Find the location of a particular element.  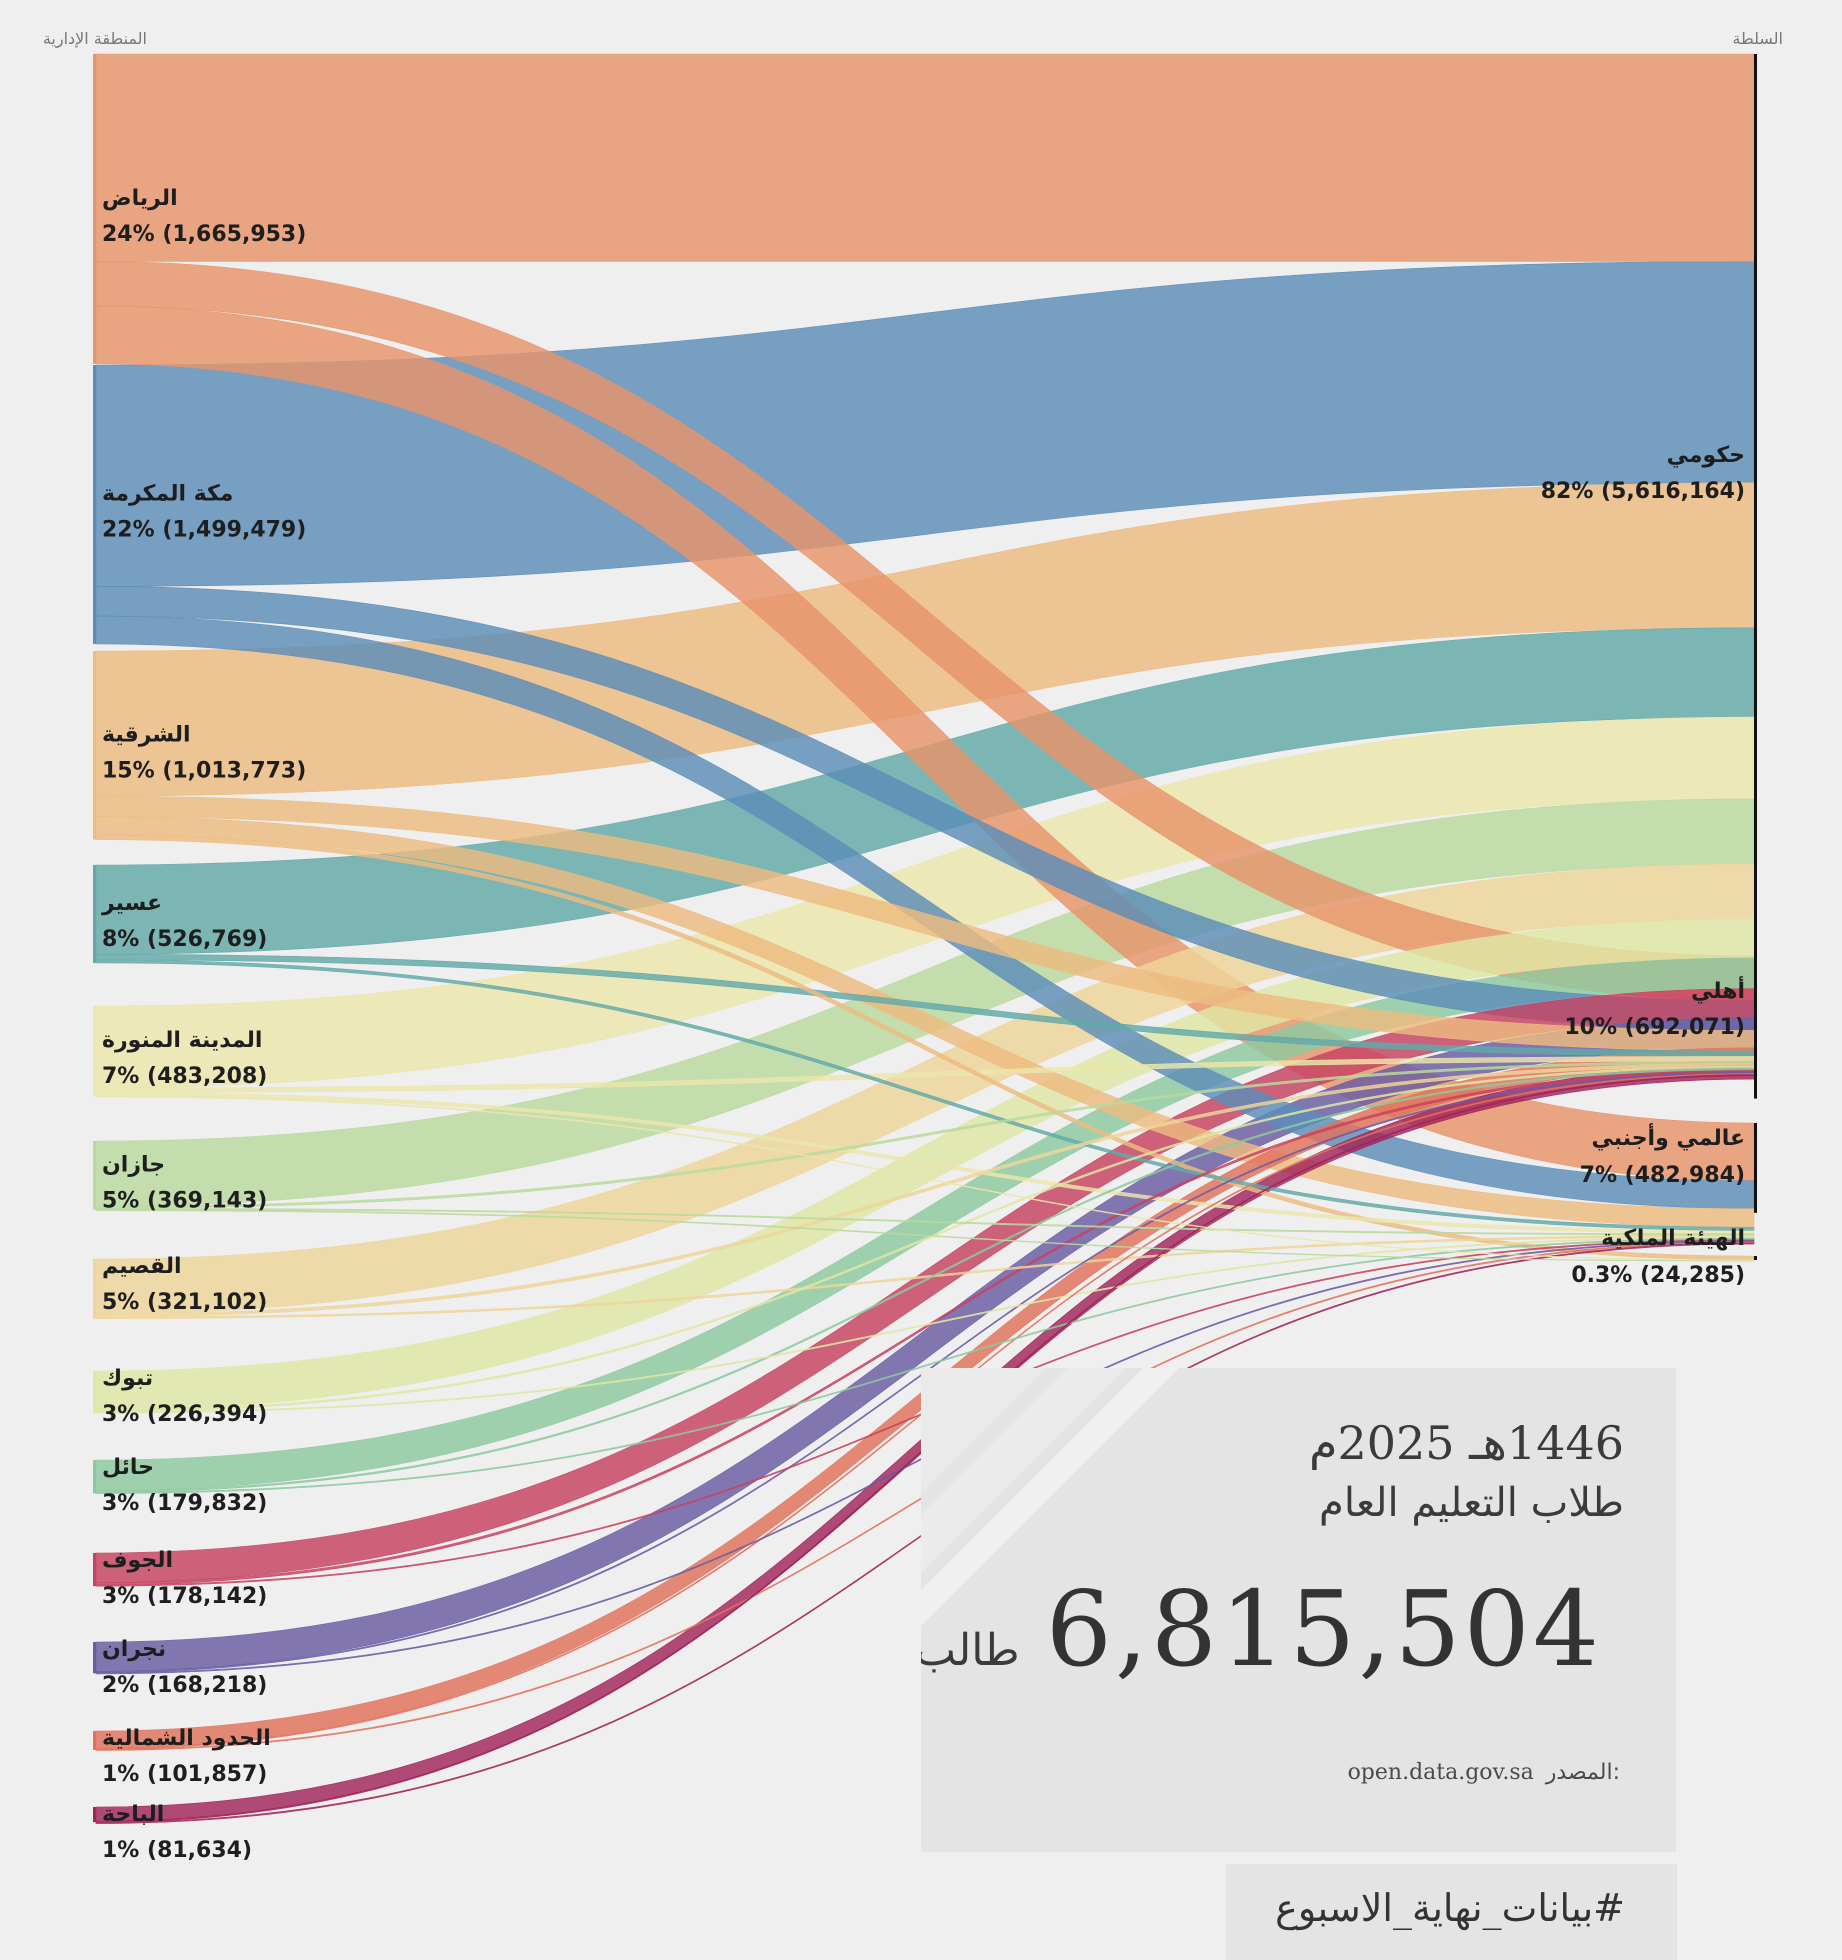

source-label: عسير is located at coordinates (131, 903).